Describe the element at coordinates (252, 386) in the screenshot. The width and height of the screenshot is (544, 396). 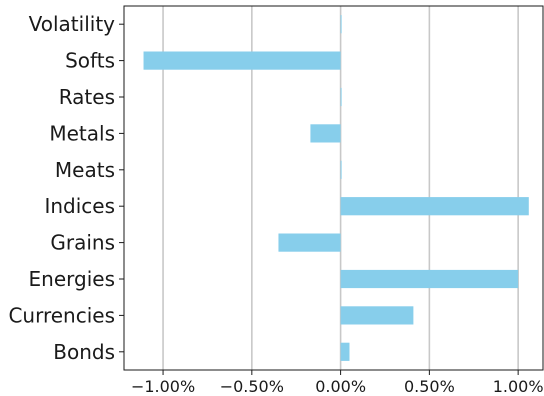
I see `x-tick-label: −0.50%` at that location.